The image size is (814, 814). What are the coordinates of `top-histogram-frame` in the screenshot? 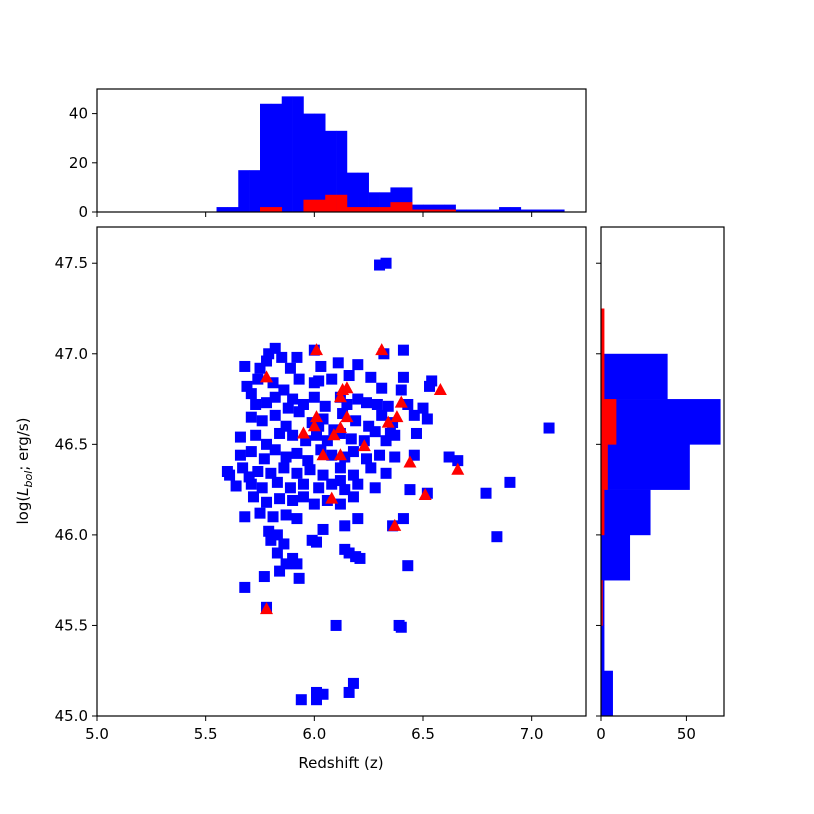 It's located at (341, 150).